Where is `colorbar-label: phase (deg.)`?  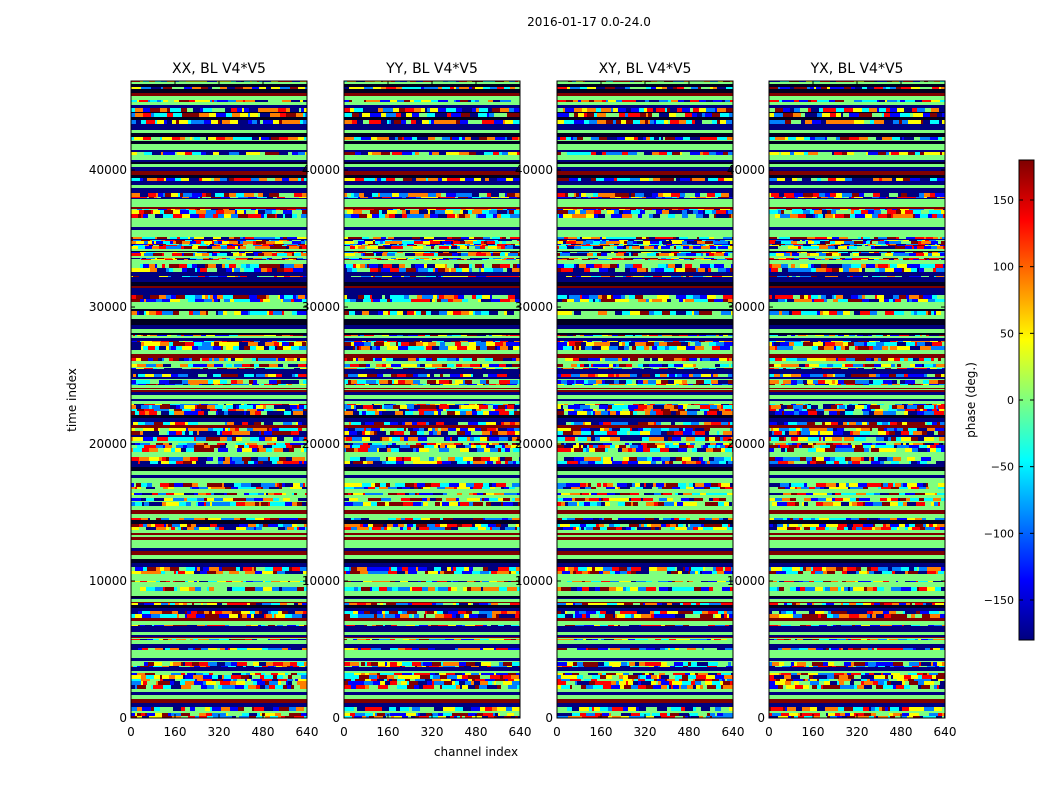 colorbar-label: phase (deg.) is located at coordinates (971, 400).